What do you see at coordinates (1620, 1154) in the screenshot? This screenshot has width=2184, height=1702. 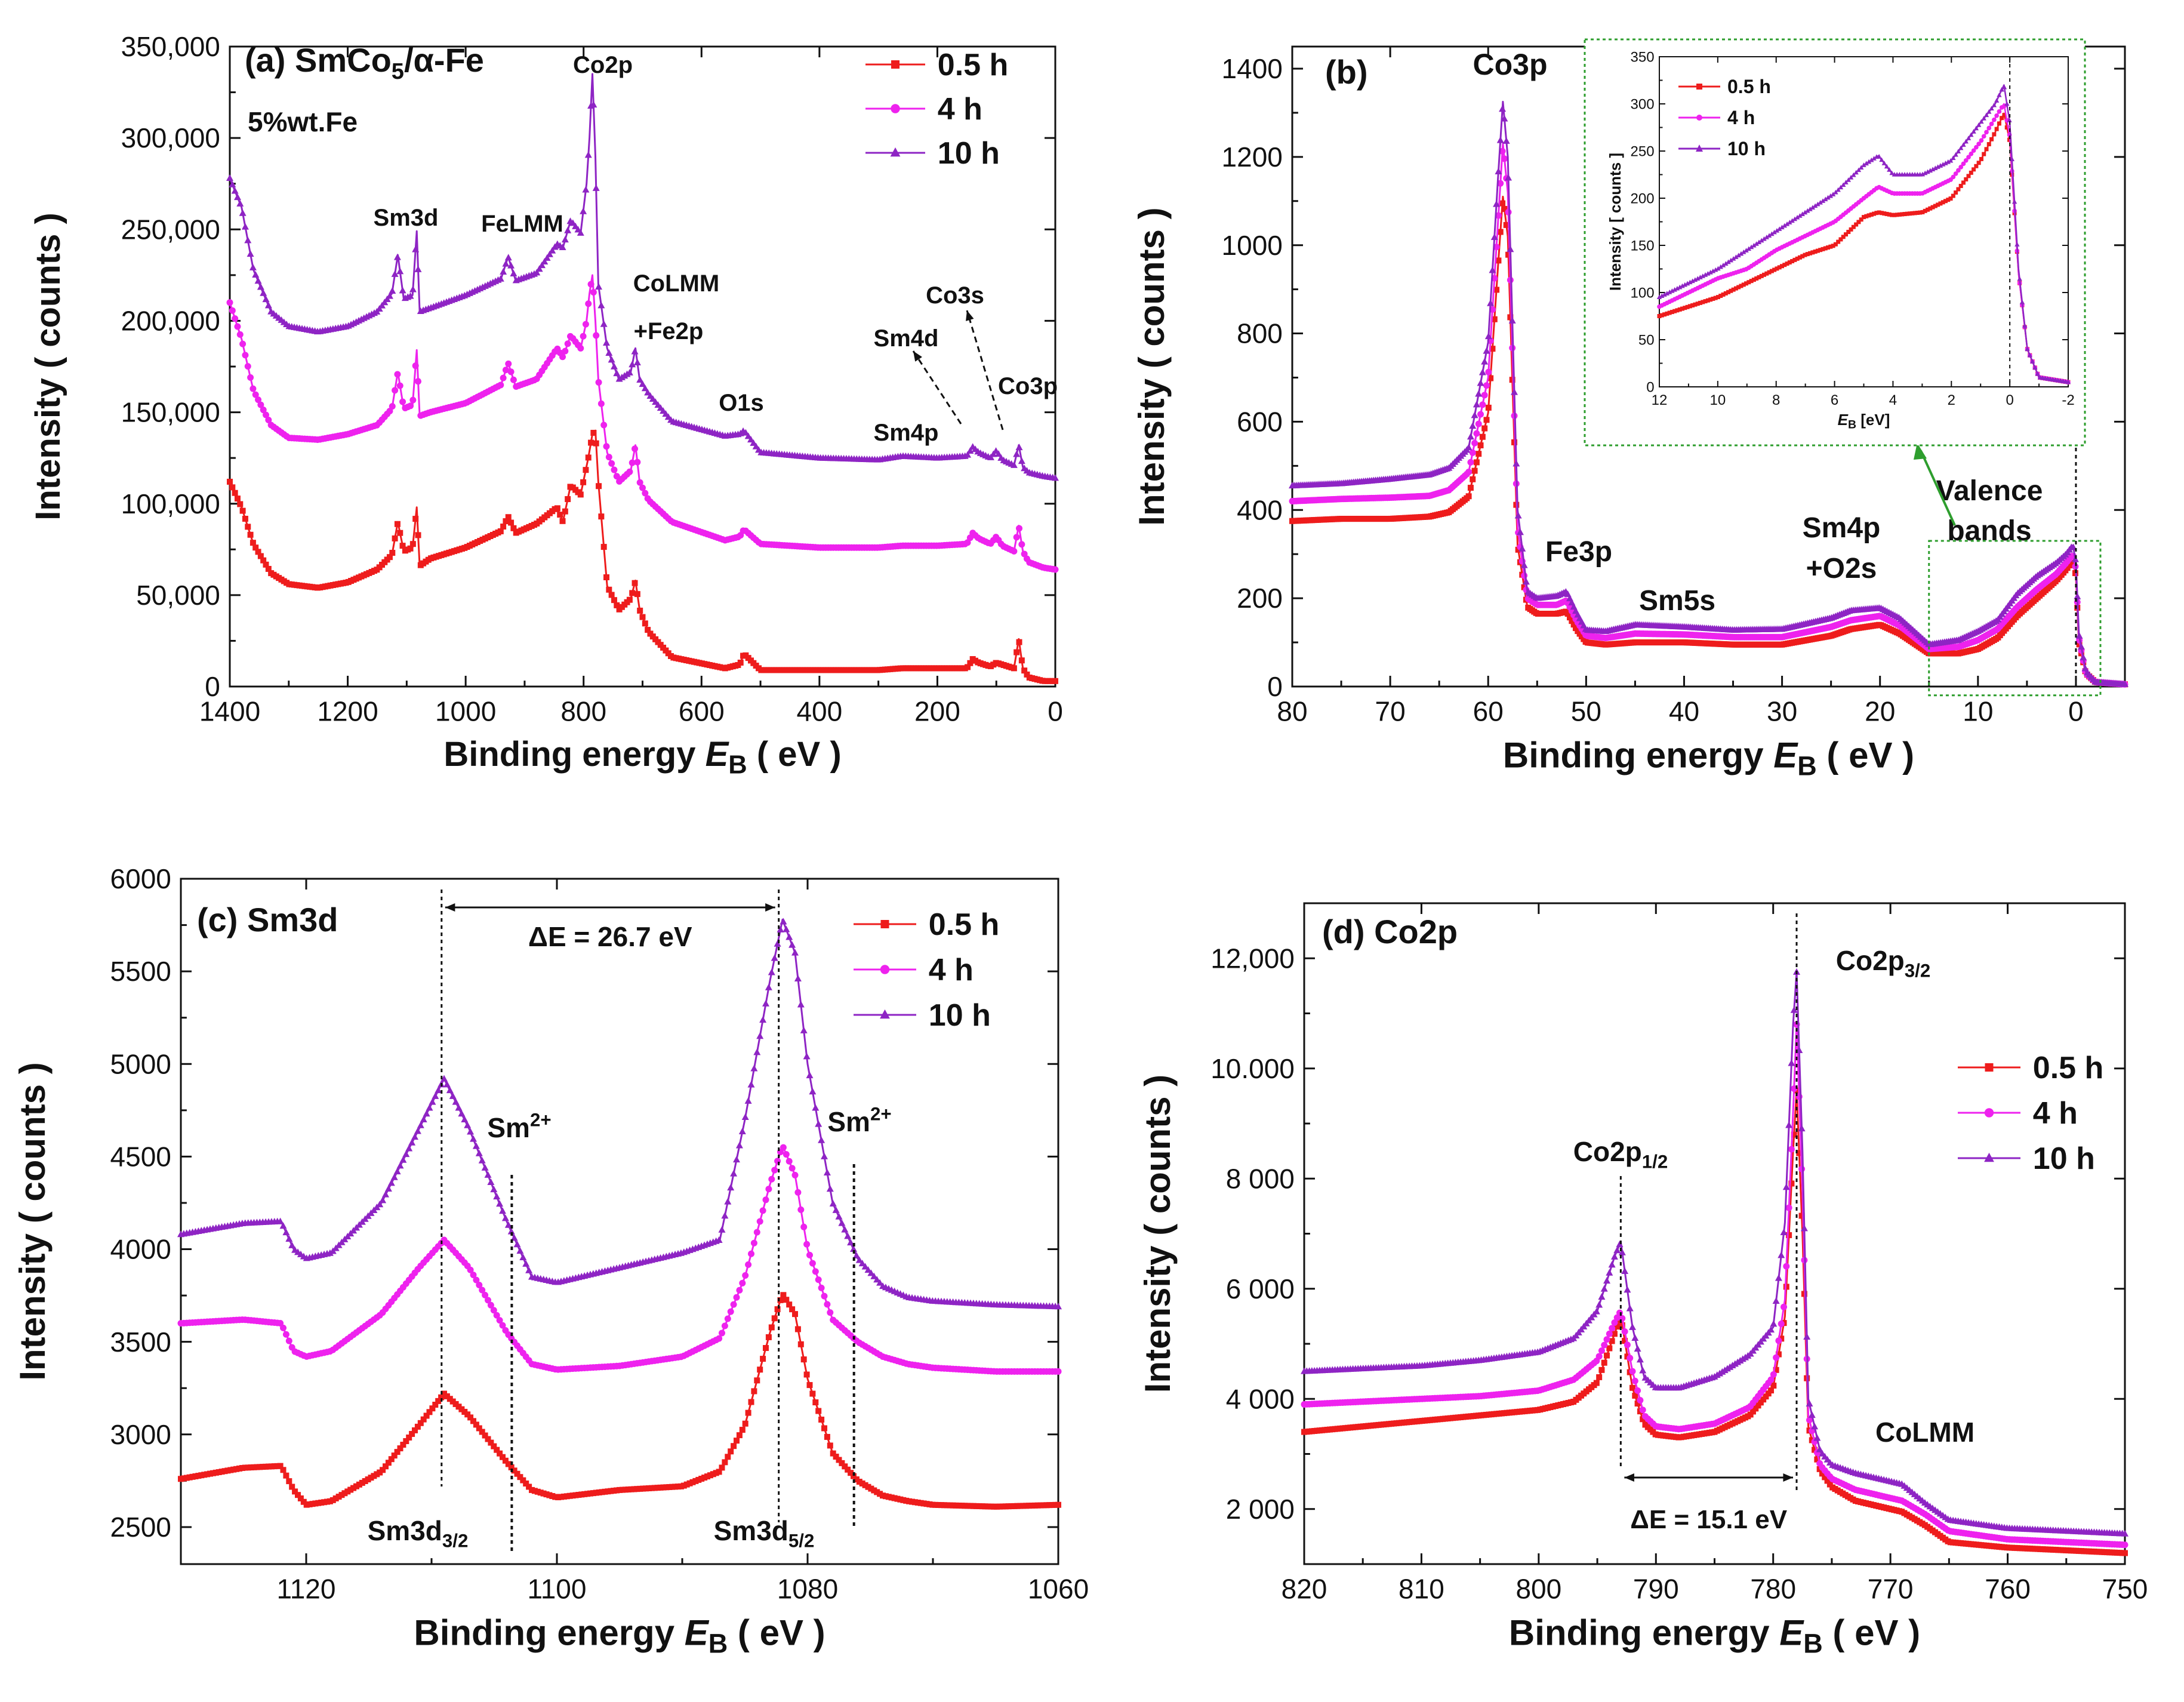 I see `peak1-label: Co2p1/2` at bounding box center [1620, 1154].